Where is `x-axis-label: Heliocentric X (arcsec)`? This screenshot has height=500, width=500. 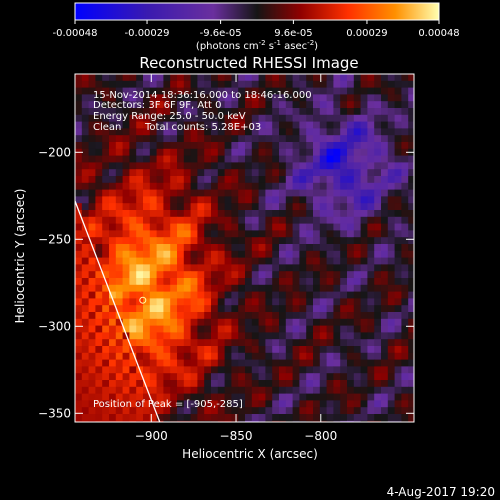
x-axis-label: Heliocentric X (arcsec) is located at coordinates (250, 454).